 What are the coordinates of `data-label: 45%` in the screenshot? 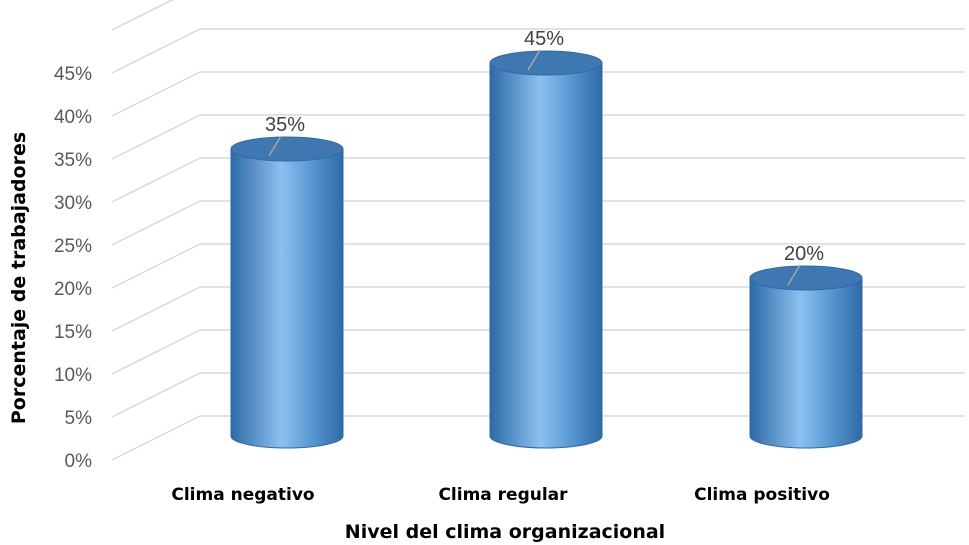 It's located at (544, 39).